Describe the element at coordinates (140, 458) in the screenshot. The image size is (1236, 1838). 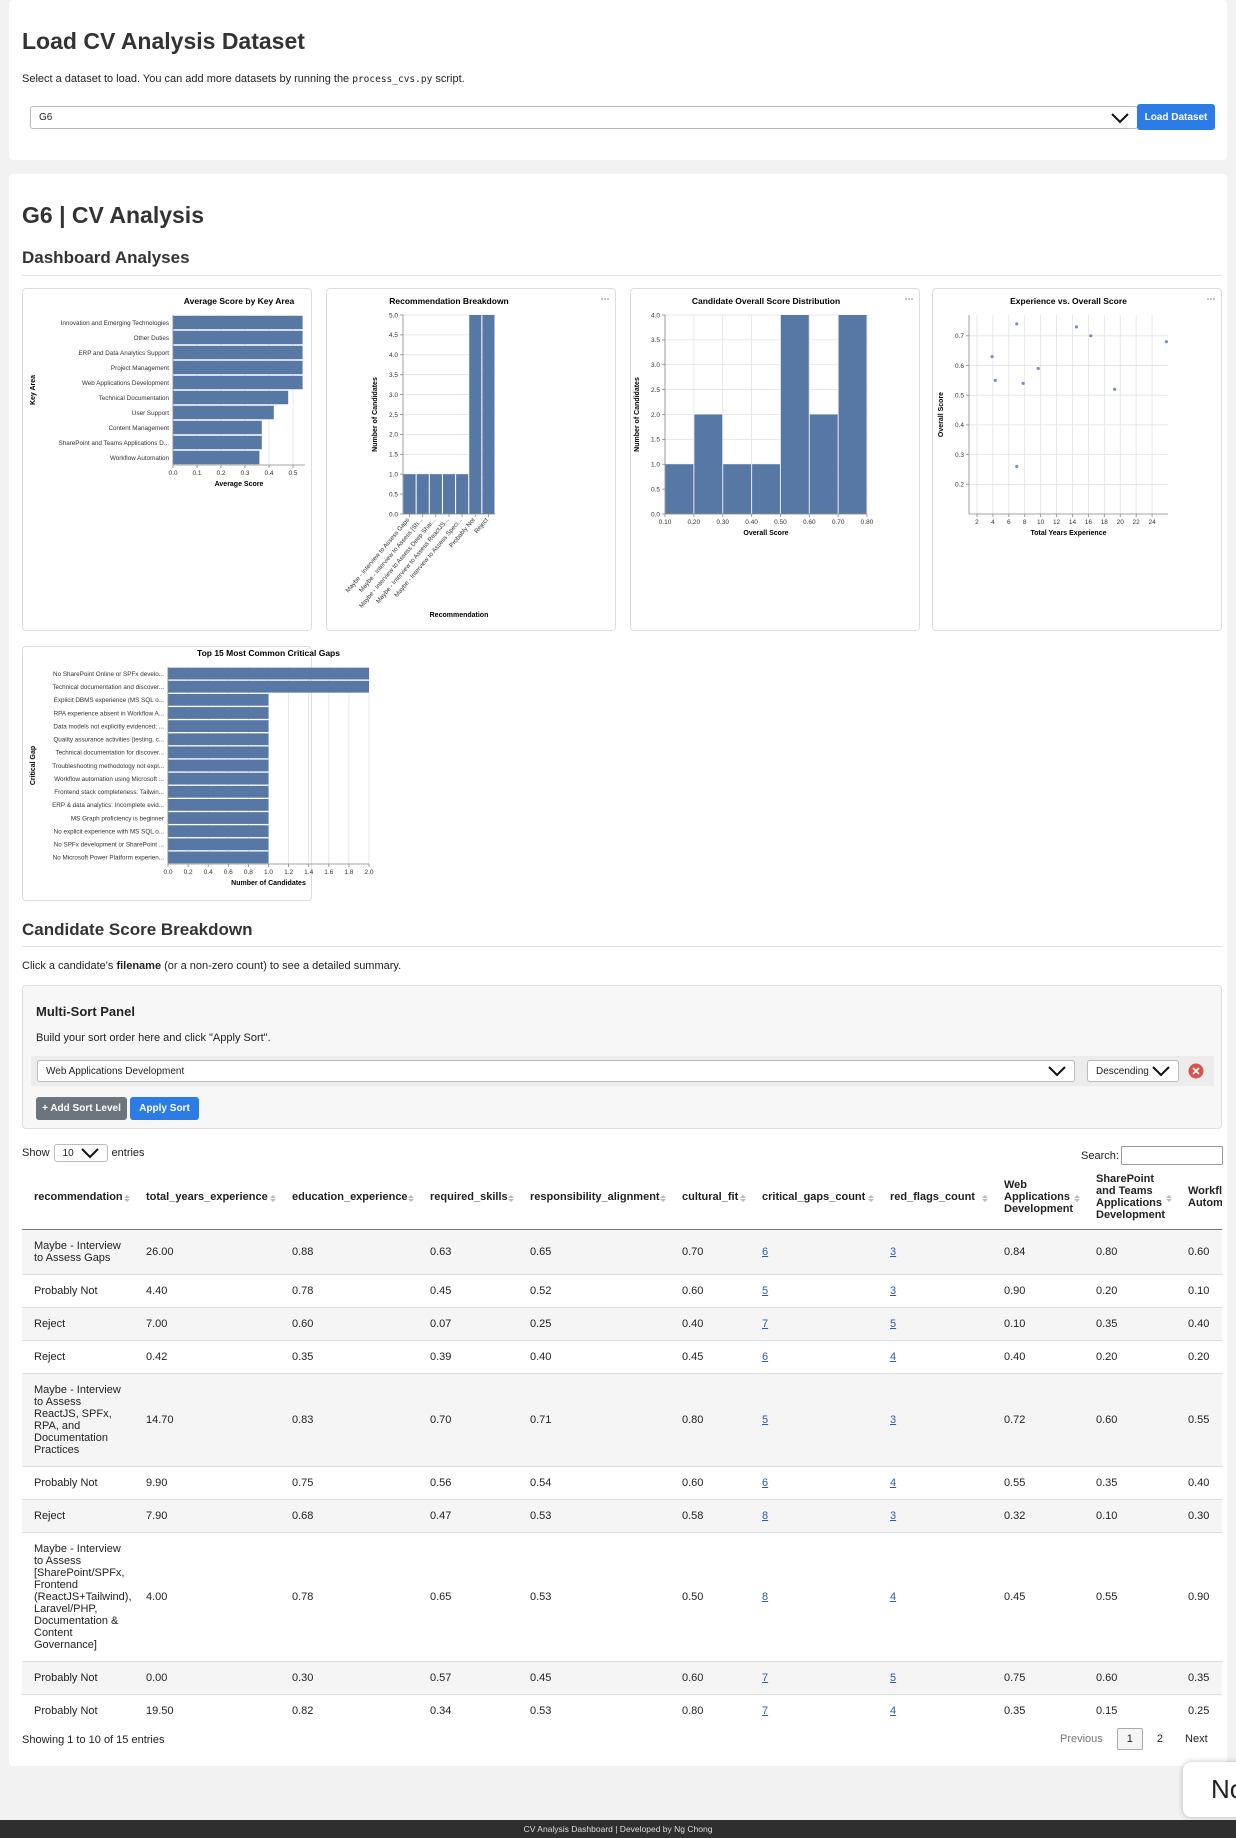
I see `y-tick-label: Workflow Automation` at that location.